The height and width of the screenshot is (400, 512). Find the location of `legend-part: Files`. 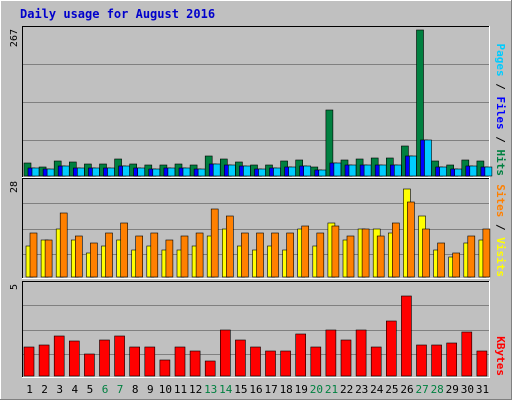

legend-part: Files is located at coordinates (500, 113).